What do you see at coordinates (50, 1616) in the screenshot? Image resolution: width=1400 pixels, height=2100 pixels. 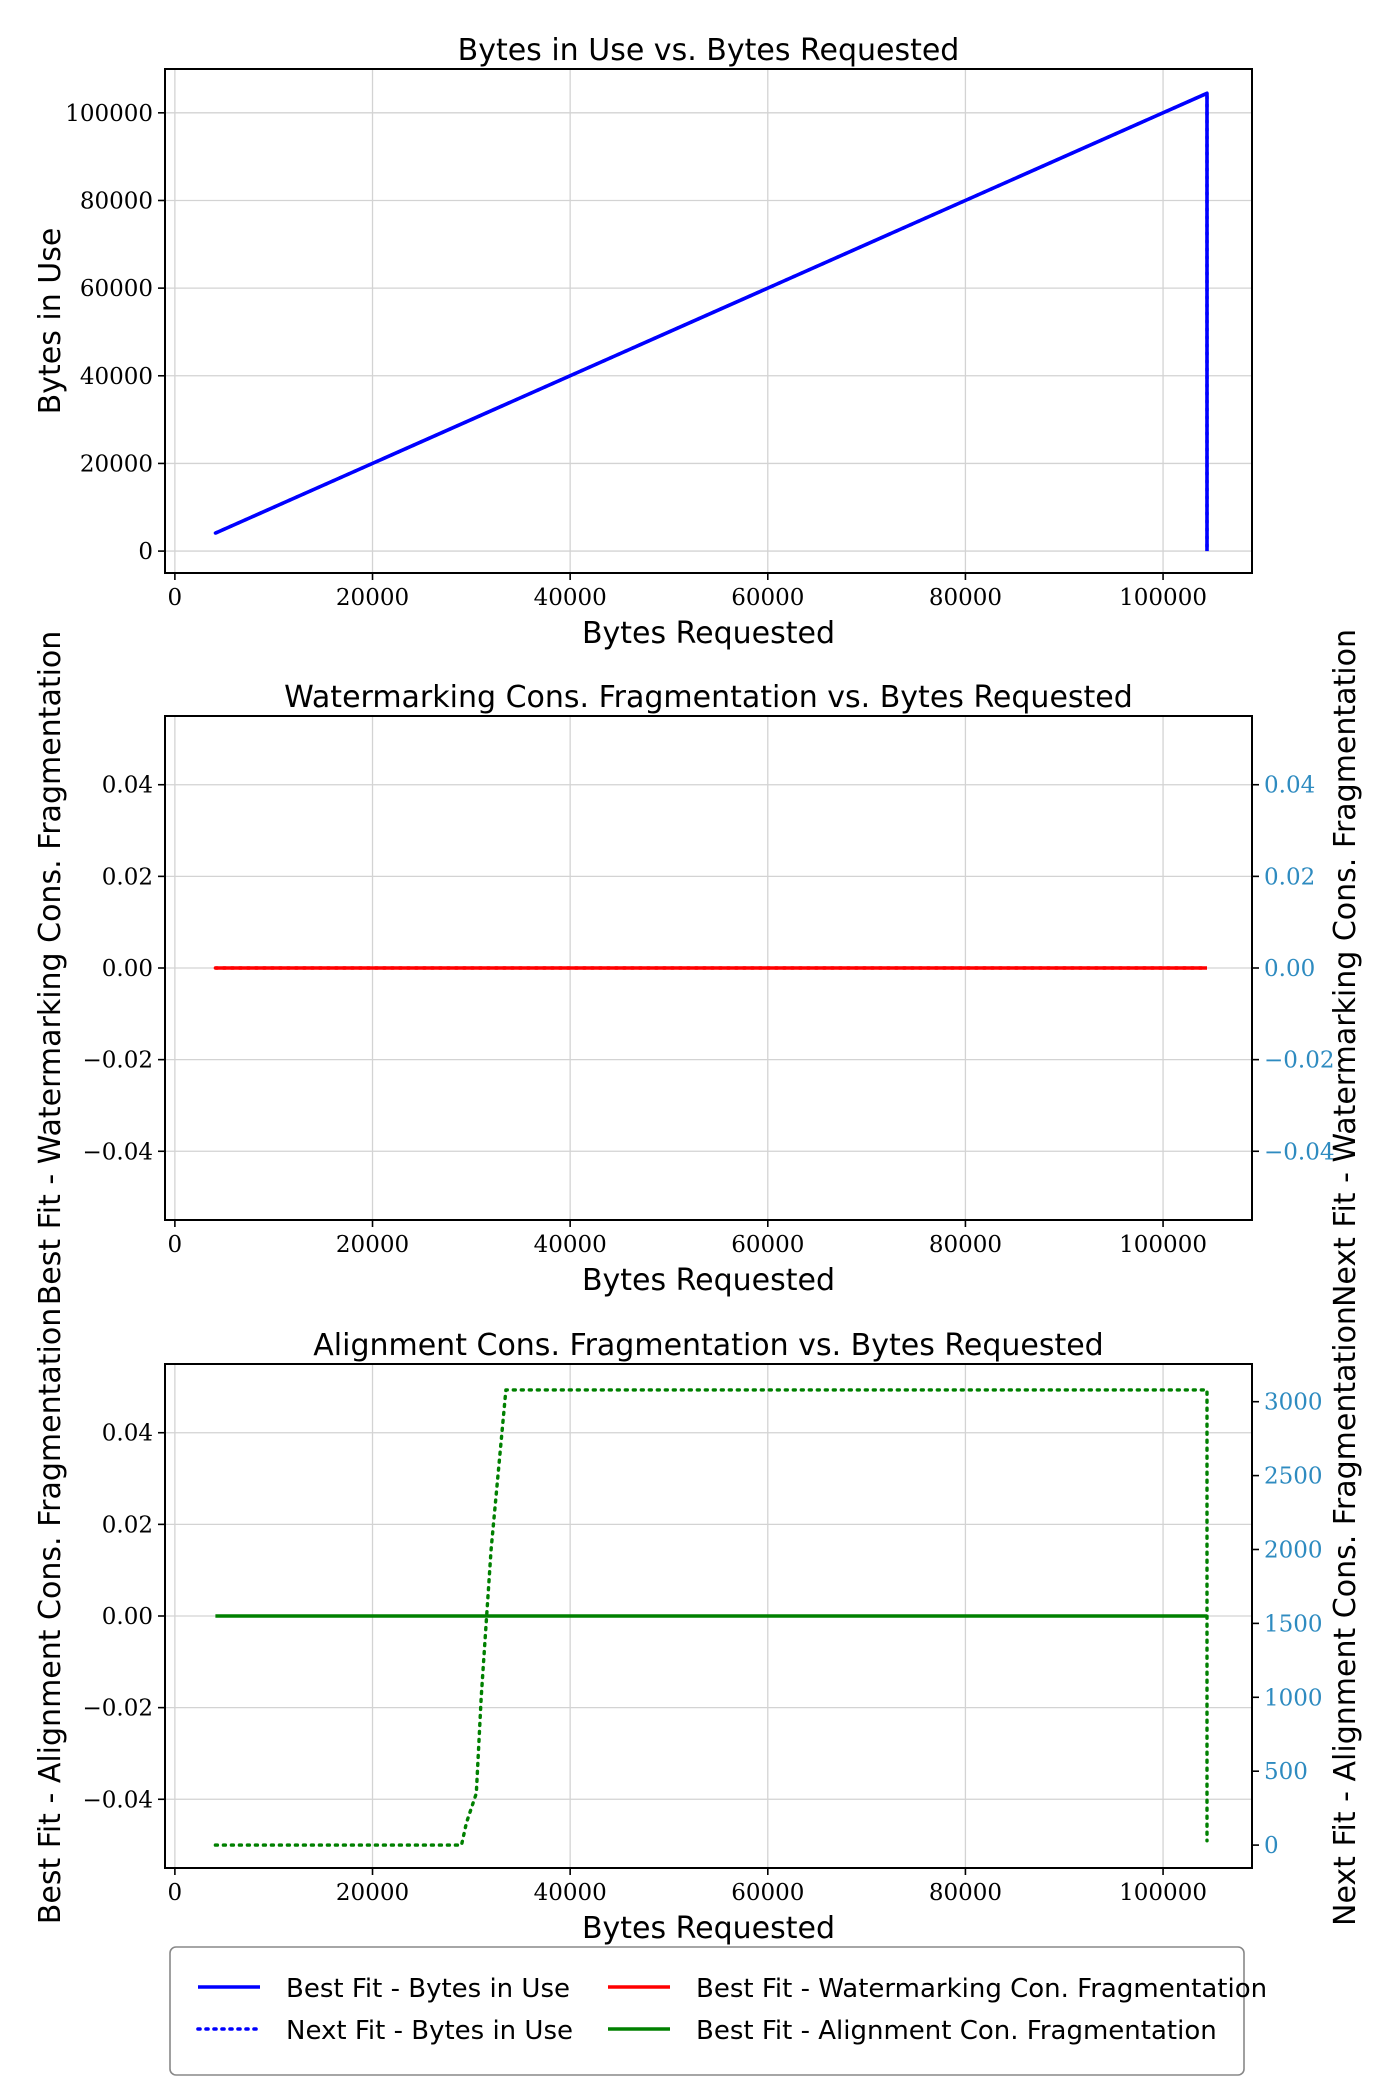 I see `y-axis-label: Best Fit - Alignment Cons. Fragmentation` at bounding box center [50, 1616].